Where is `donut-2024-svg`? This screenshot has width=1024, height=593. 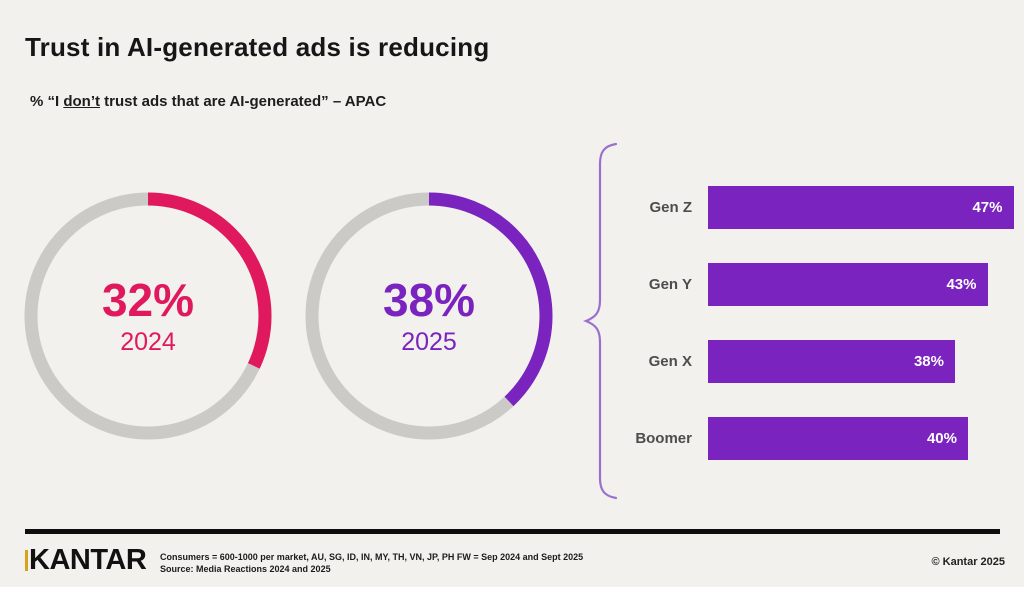
donut-2024-svg is located at coordinates (148, 316).